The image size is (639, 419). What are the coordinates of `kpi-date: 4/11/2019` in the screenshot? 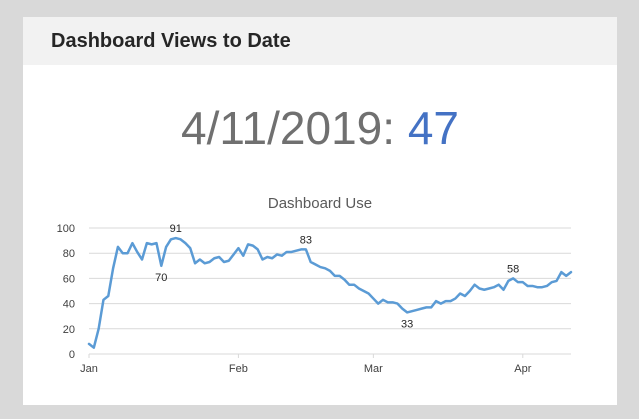 It's located at (282, 128).